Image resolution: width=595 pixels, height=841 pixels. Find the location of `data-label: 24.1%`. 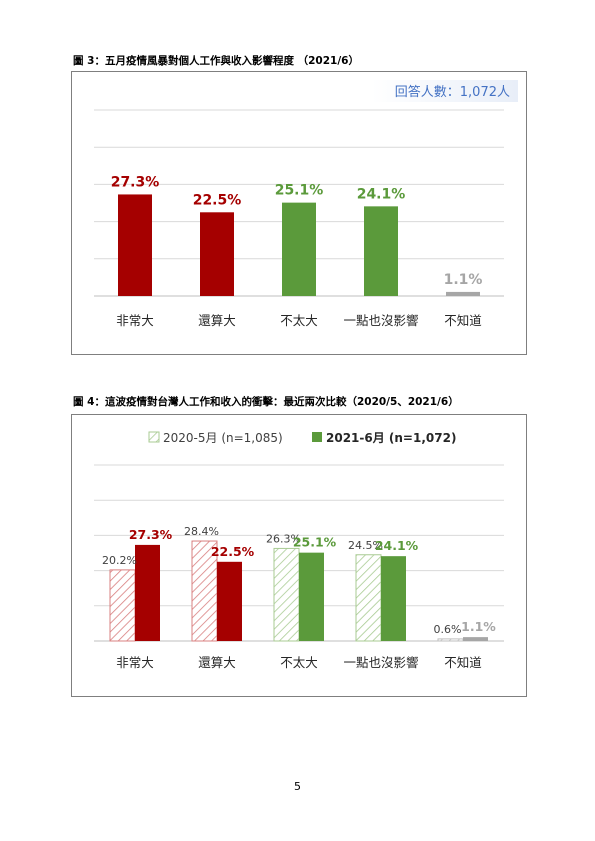

data-label: 24.1% is located at coordinates (381, 194).